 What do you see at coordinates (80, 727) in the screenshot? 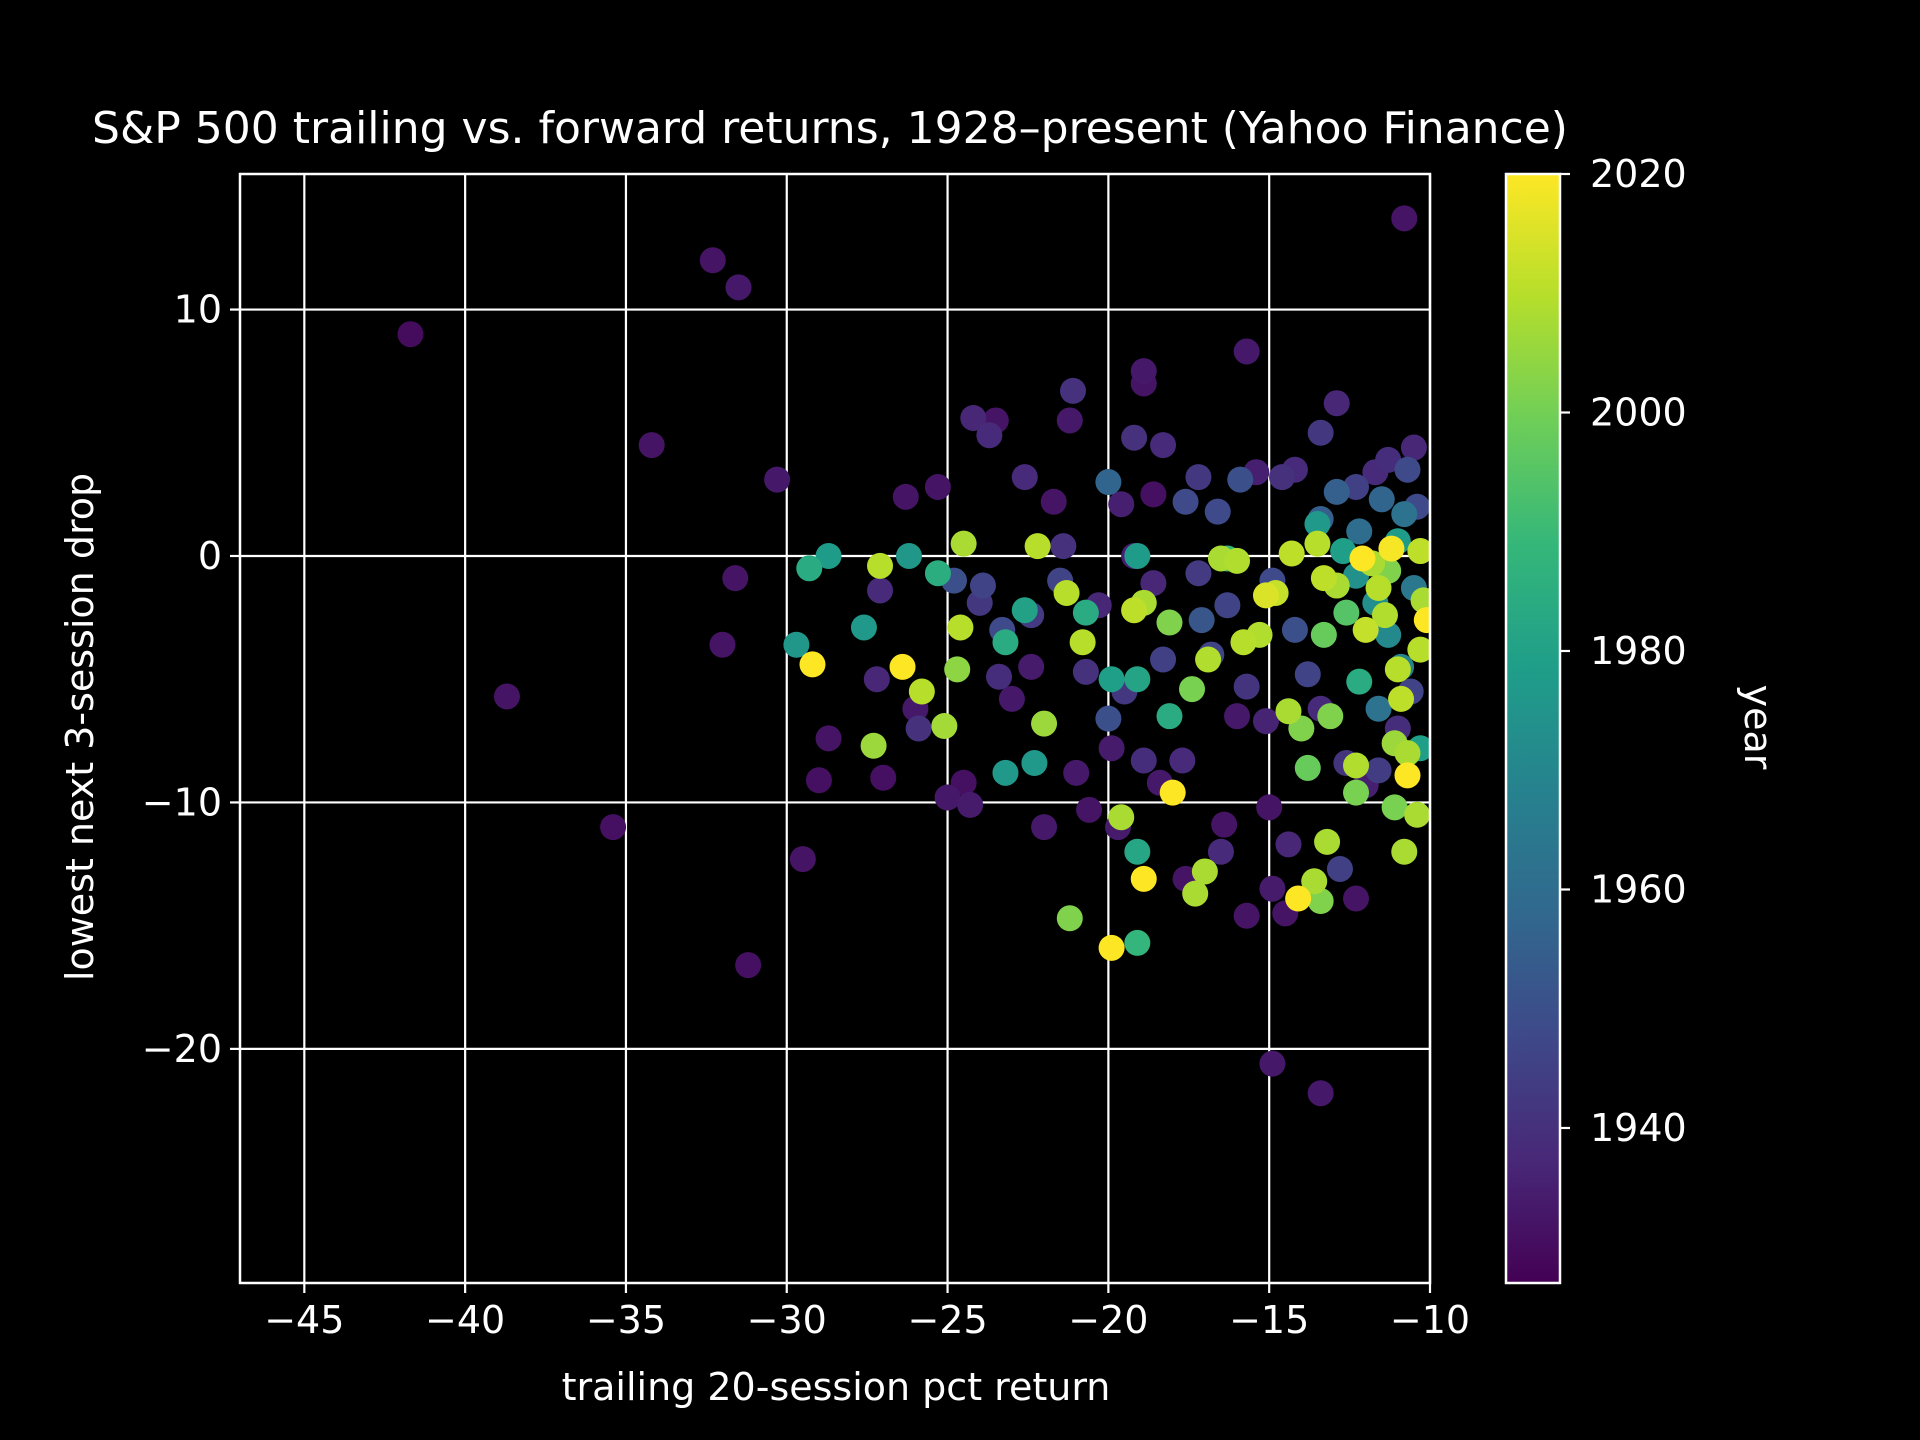
I see `y-axis-label: lowest next 3-session drop` at bounding box center [80, 727].